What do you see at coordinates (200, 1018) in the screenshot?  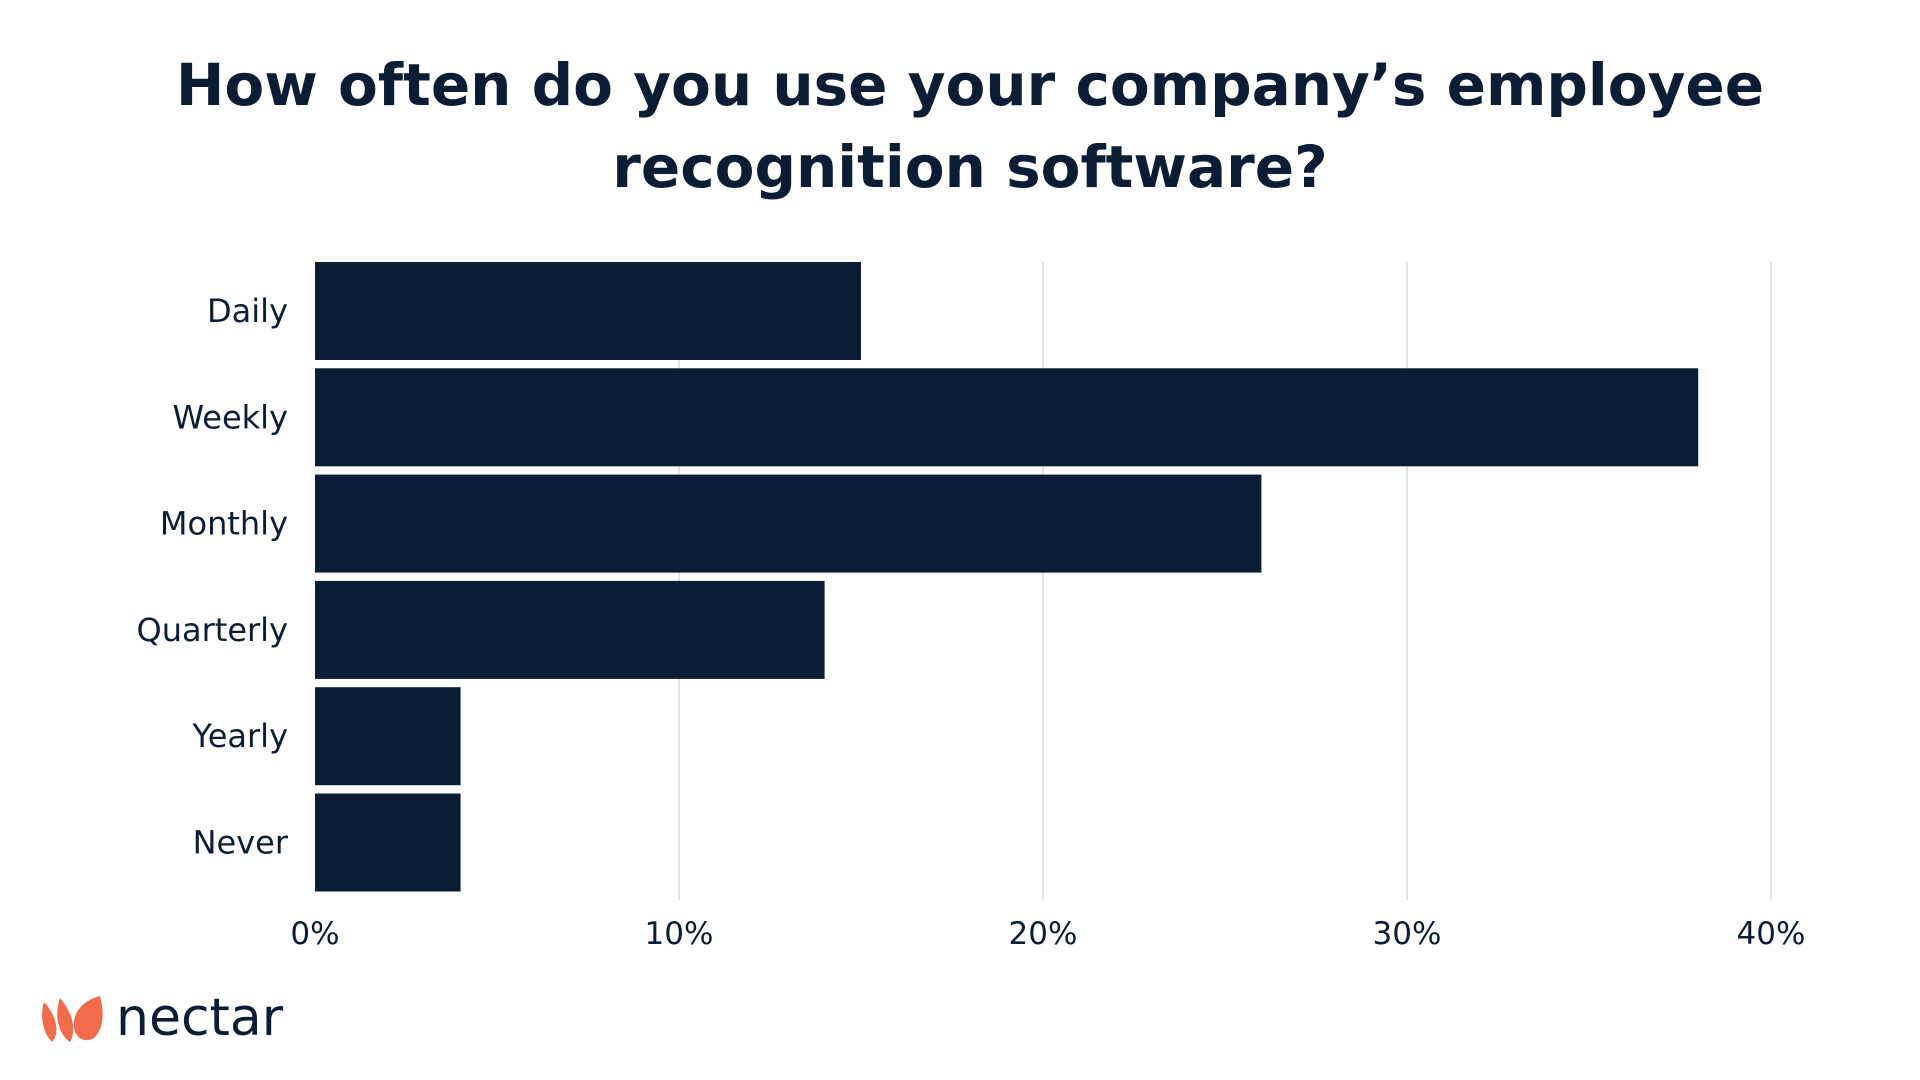 I see `brand-name: nectar` at bounding box center [200, 1018].